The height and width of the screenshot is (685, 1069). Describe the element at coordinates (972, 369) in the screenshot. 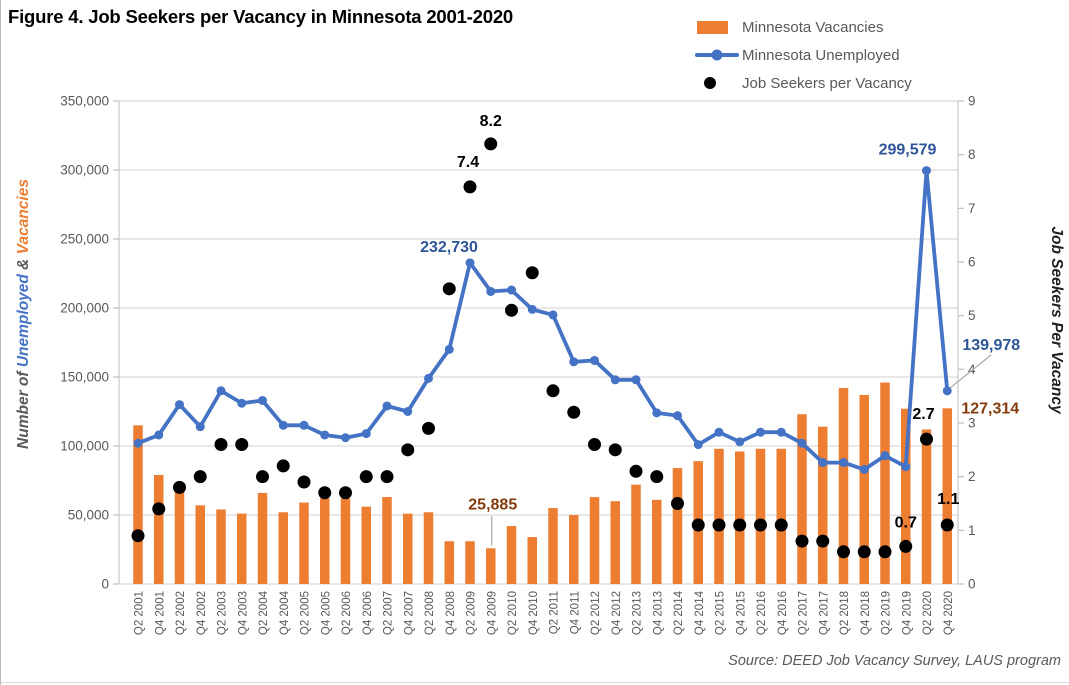

I see `y-tick-label-right: 4` at that location.